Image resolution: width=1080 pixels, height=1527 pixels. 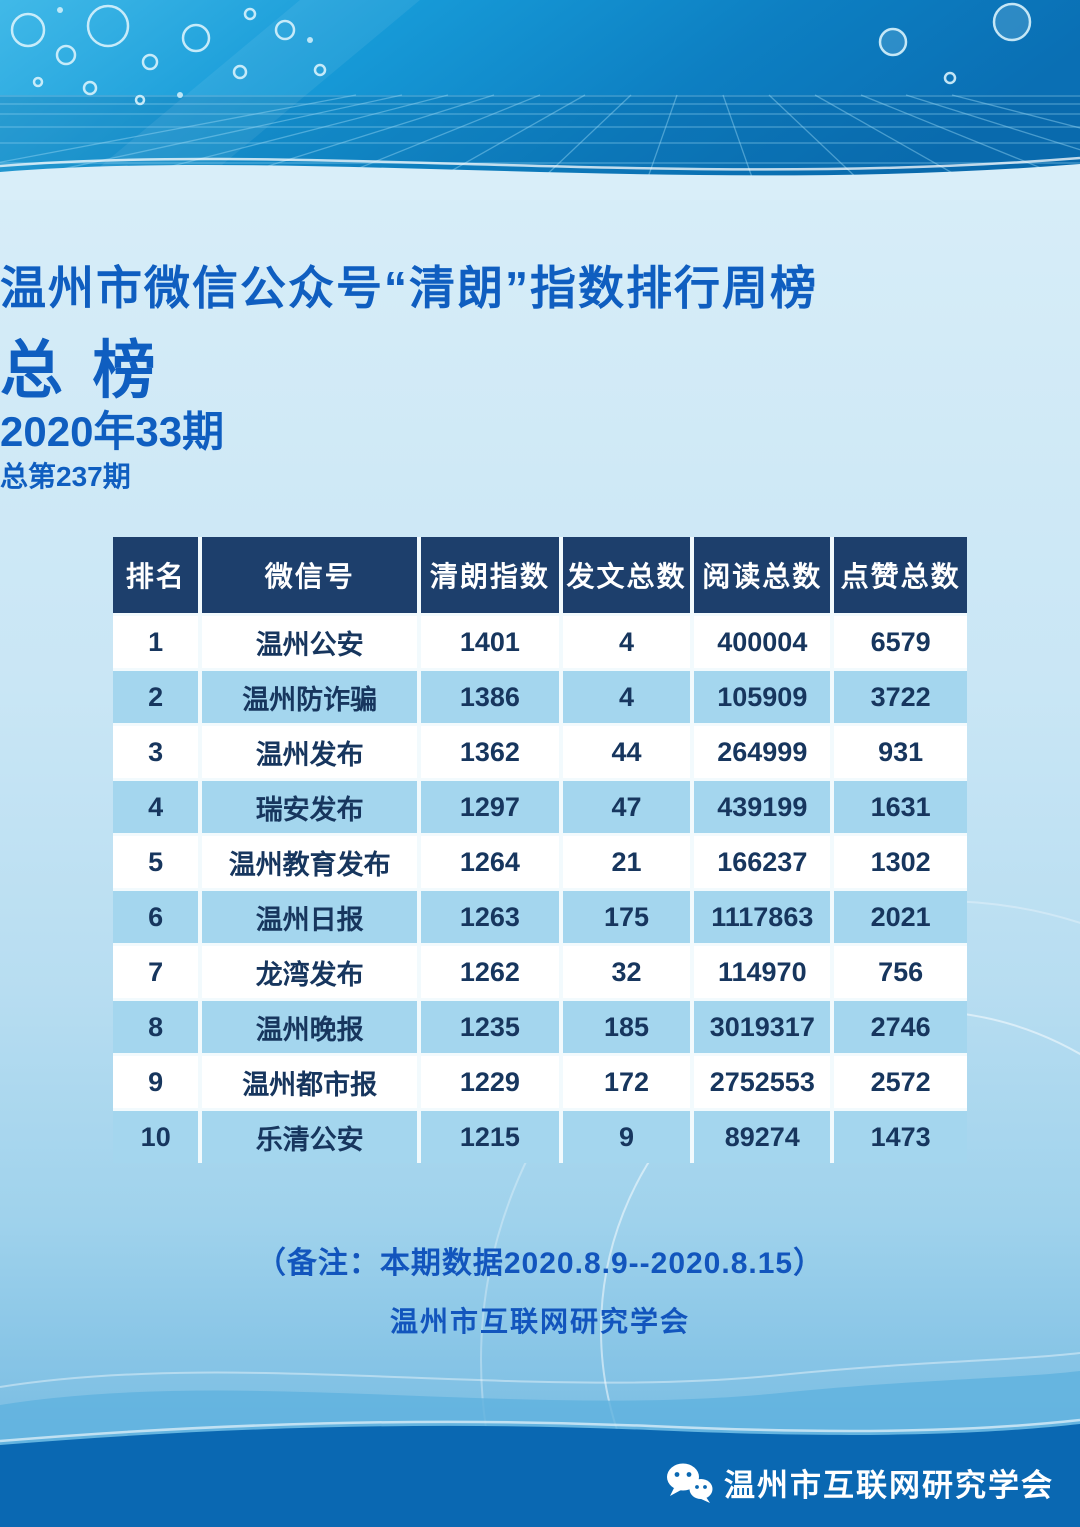 I want to click on rank-cell: 2, so click(x=156, y=697).